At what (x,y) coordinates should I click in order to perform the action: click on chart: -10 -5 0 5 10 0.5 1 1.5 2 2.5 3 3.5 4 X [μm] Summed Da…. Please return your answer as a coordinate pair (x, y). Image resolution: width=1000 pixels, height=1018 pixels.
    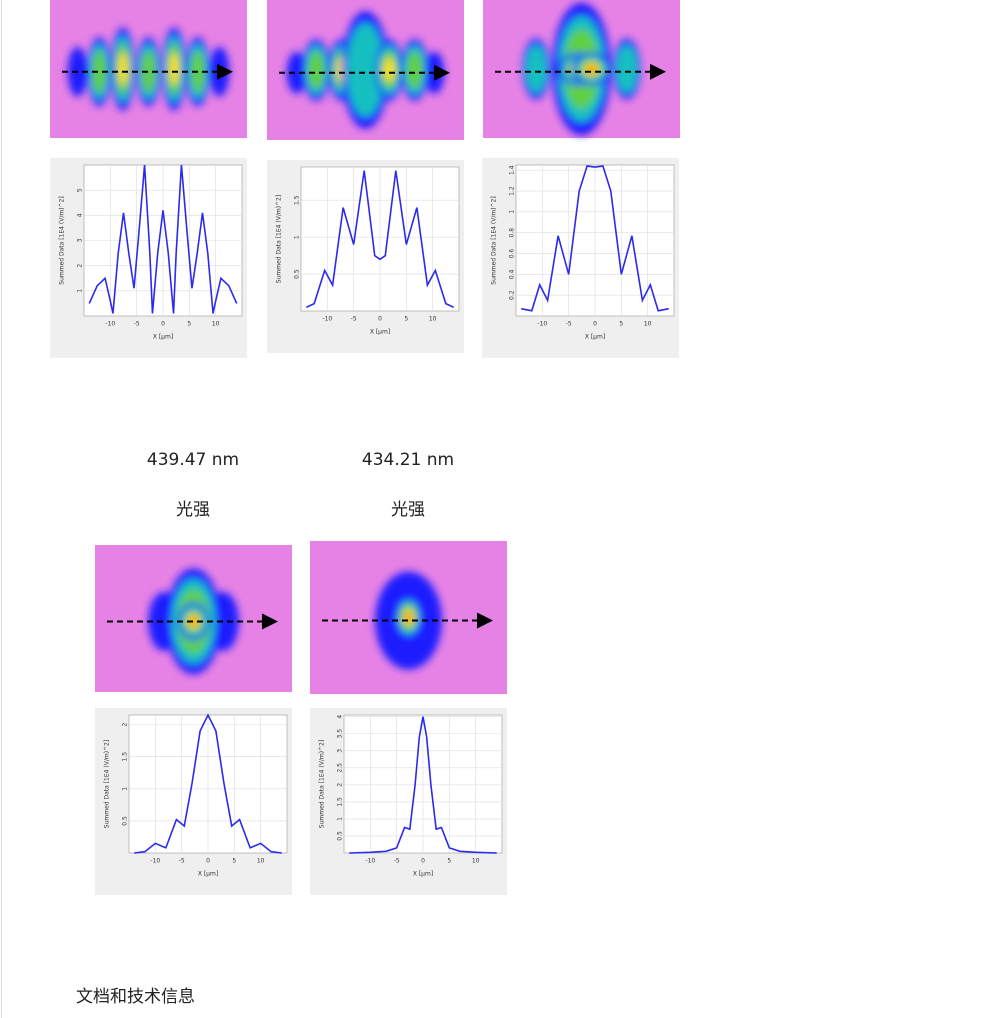
    Looking at the image, I should click on (408, 801).